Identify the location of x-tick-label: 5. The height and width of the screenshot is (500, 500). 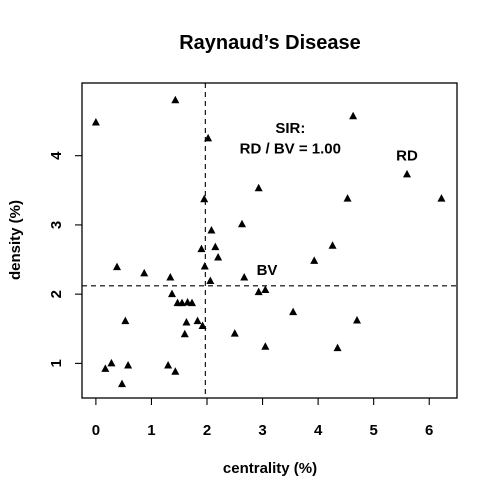
(373, 430).